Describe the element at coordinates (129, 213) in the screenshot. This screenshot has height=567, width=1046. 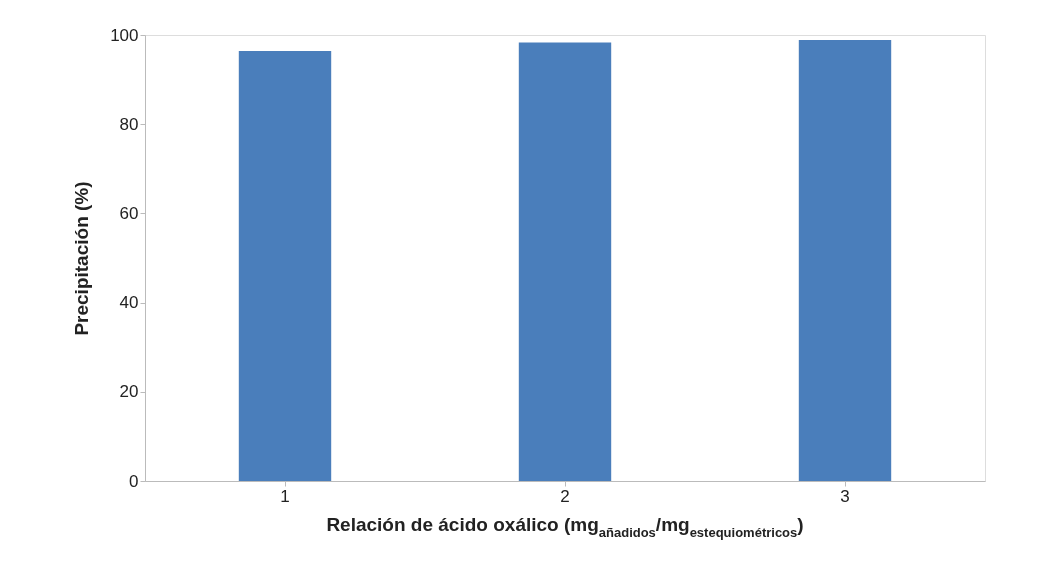
I see `y-tick-label: 60` at that location.